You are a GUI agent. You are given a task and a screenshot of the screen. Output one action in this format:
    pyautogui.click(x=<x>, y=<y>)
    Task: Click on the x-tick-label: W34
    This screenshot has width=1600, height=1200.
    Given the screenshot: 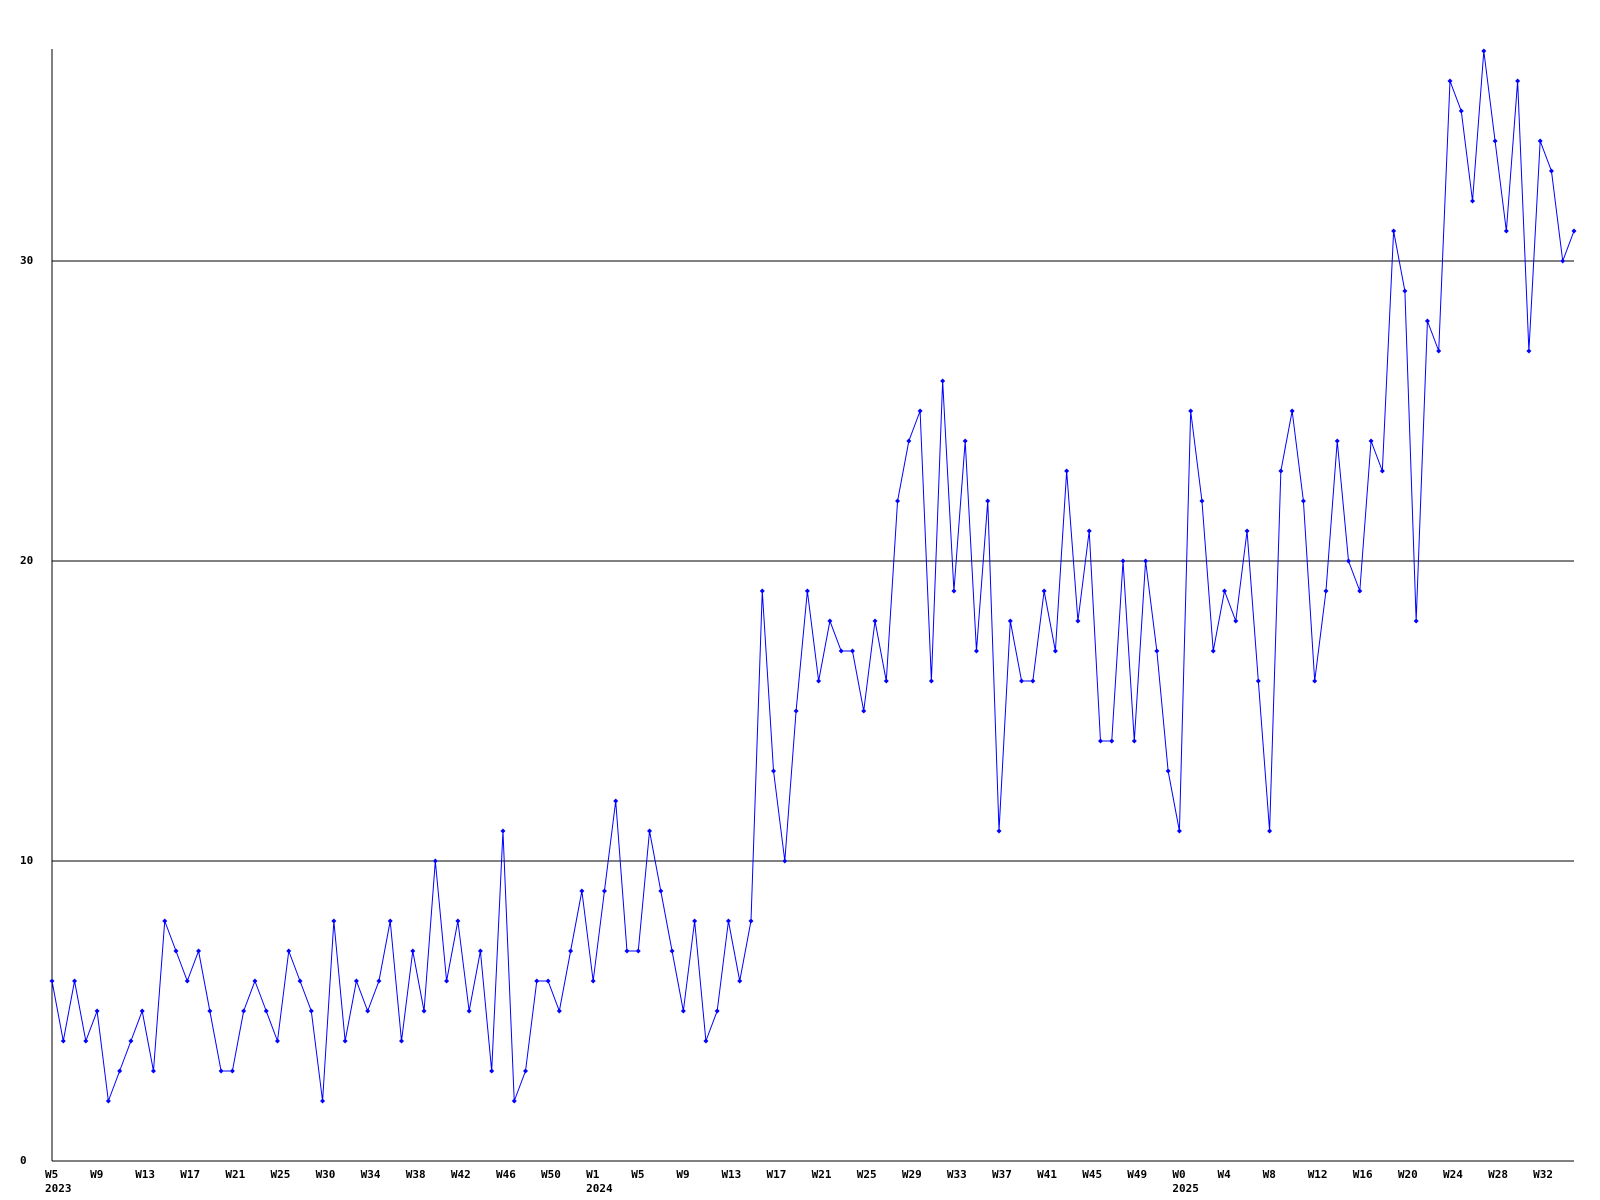 What is the action you would take?
    pyautogui.click(x=371, y=1174)
    